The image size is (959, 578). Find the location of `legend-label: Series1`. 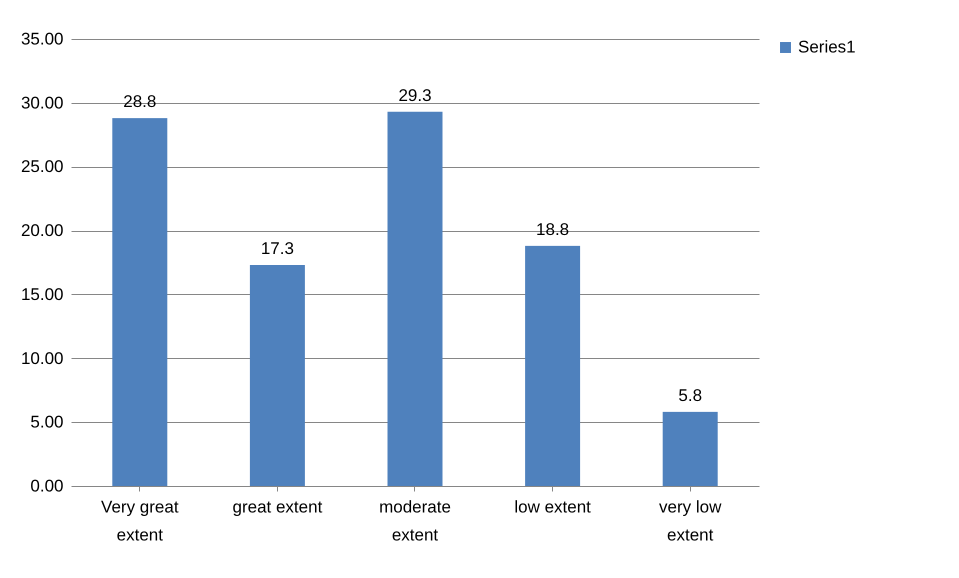

legend-label: Series1 is located at coordinates (827, 47).